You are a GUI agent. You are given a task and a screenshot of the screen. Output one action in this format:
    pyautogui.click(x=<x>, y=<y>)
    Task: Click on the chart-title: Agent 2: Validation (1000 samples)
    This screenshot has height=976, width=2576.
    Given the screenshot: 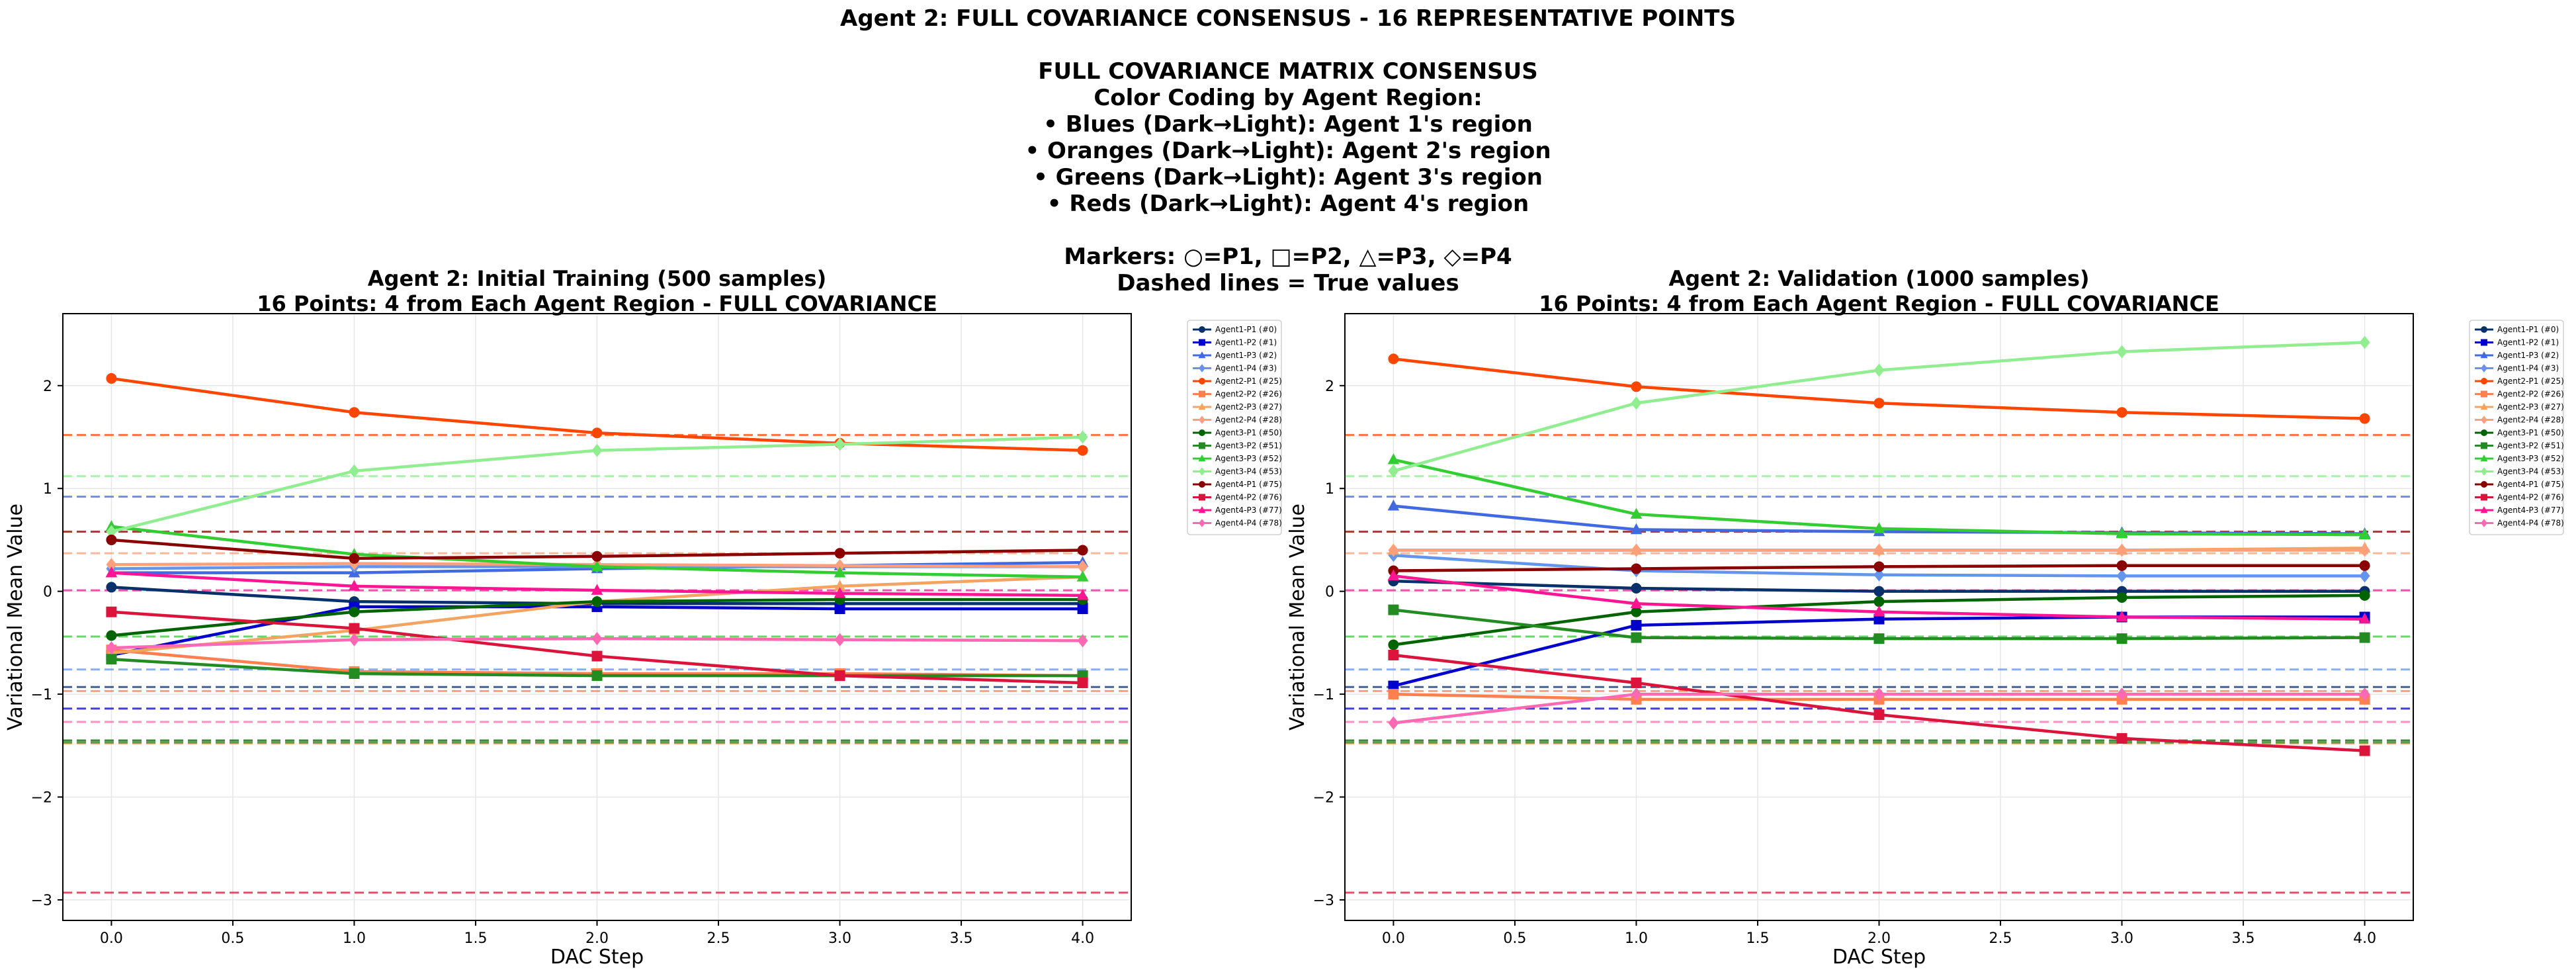 What is the action you would take?
    pyautogui.click(x=1879, y=278)
    